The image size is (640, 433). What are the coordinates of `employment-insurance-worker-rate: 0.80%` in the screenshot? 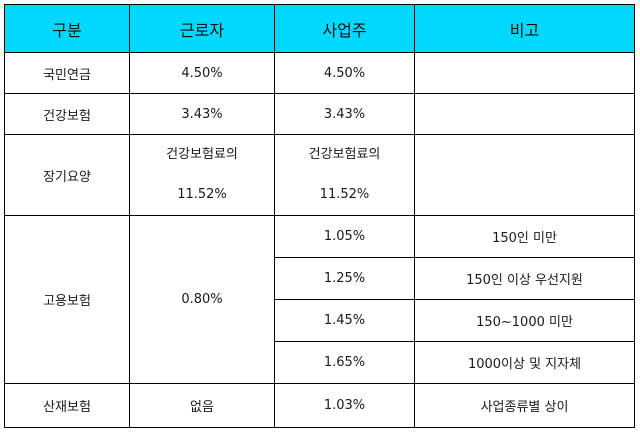 It's located at (202, 299).